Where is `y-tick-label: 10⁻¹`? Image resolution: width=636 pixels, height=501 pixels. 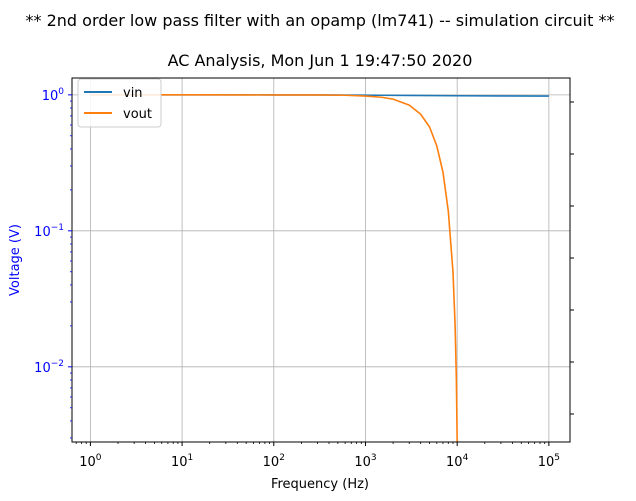 y-tick-label: 10⁻¹ is located at coordinates (49, 231).